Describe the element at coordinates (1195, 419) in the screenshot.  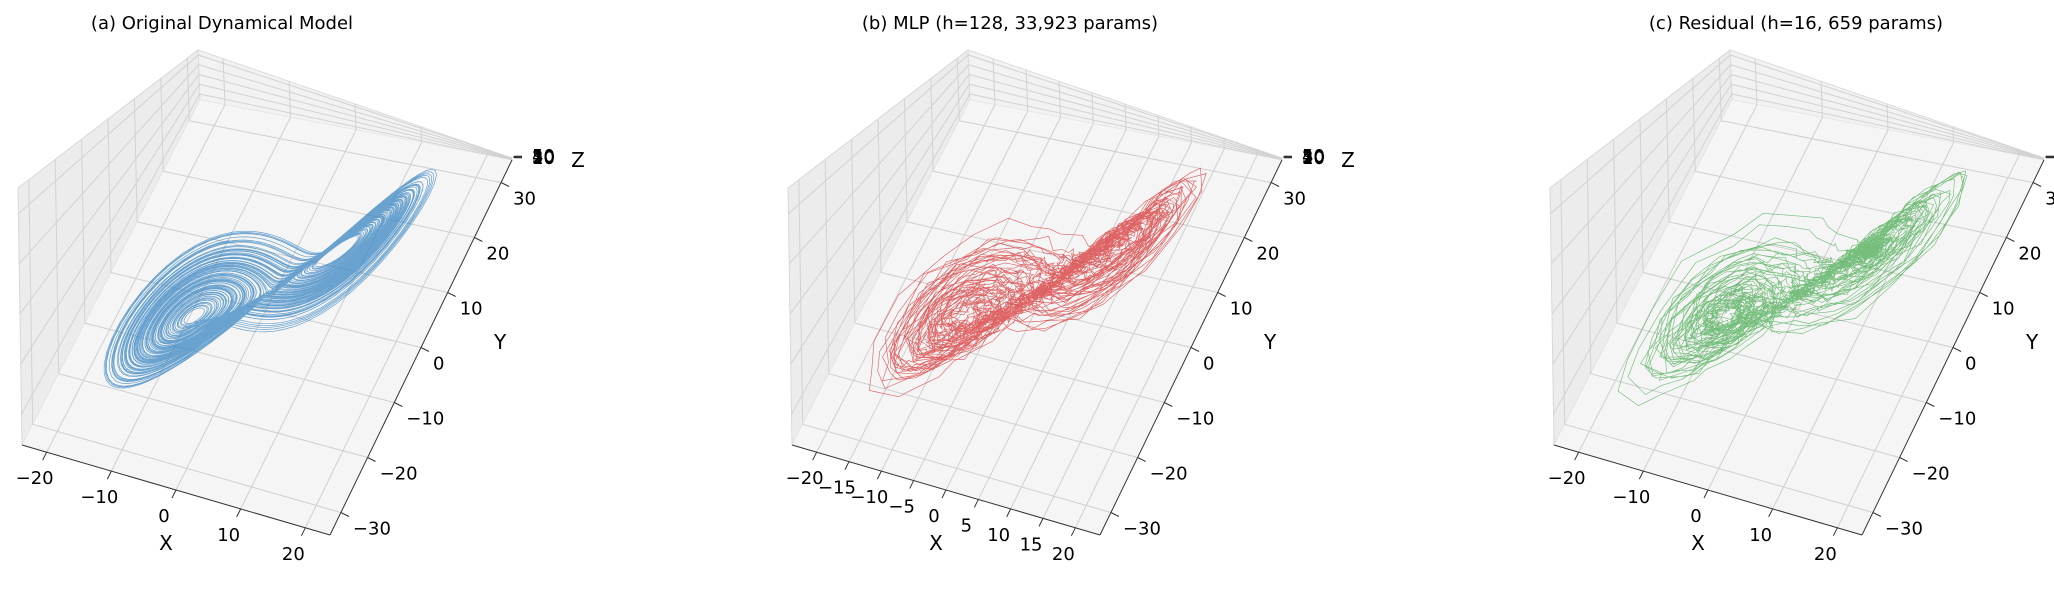
I see `y-tick-label: −10` at that location.